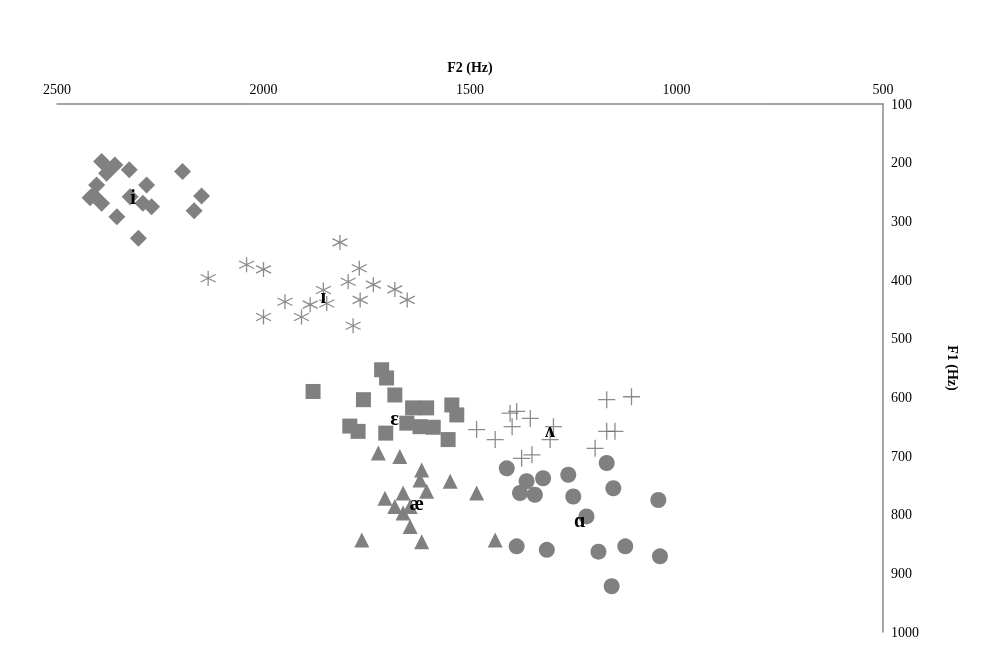 This screenshot has width=1004, height=658. I want to click on annotation: ɪ, so click(323, 296).